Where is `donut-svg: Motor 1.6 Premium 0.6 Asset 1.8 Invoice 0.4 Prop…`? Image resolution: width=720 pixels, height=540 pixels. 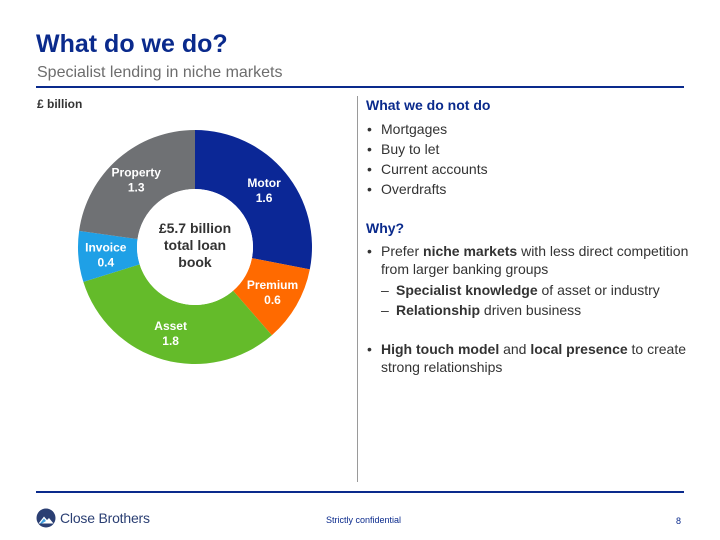
donut-svg: Motor 1.6 Premium 0.6 Asset 1.8 Invoice 0.4 Prop… is located at coordinates (195, 247).